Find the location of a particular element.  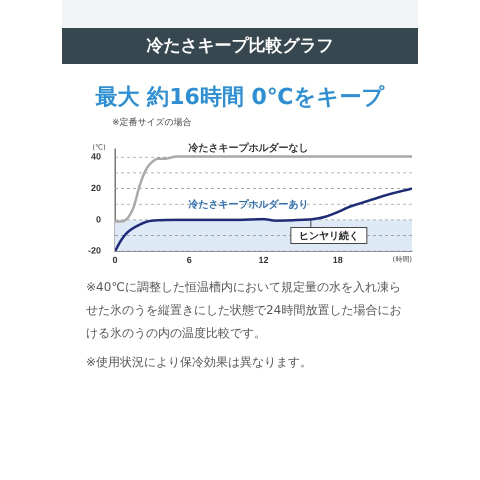

text: ※使用状況により保冷効果は異なります。 is located at coordinates (200, 362).